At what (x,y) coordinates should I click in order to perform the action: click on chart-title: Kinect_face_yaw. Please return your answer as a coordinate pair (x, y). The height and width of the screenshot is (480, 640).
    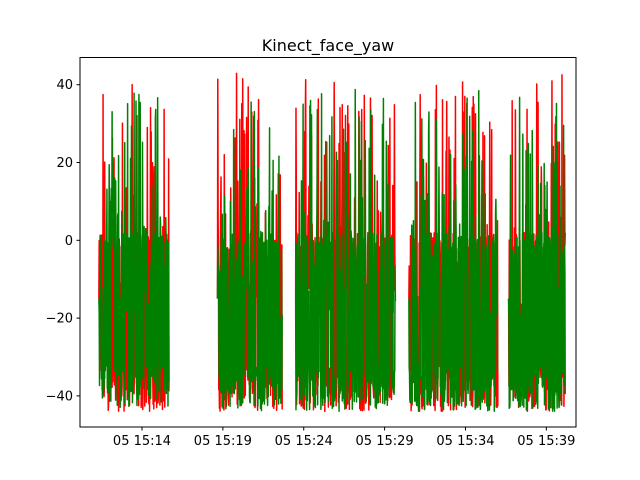
    Looking at the image, I should click on (328, 46).